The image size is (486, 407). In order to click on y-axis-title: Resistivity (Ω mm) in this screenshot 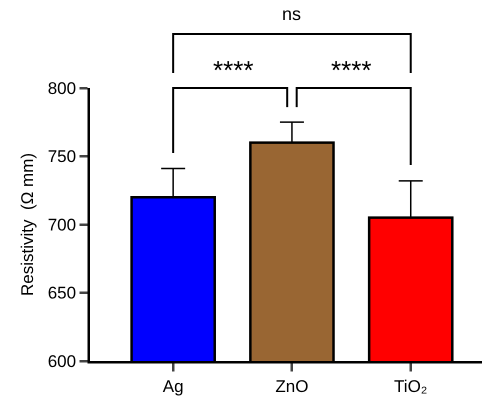, I will do `click(28, 224)`.